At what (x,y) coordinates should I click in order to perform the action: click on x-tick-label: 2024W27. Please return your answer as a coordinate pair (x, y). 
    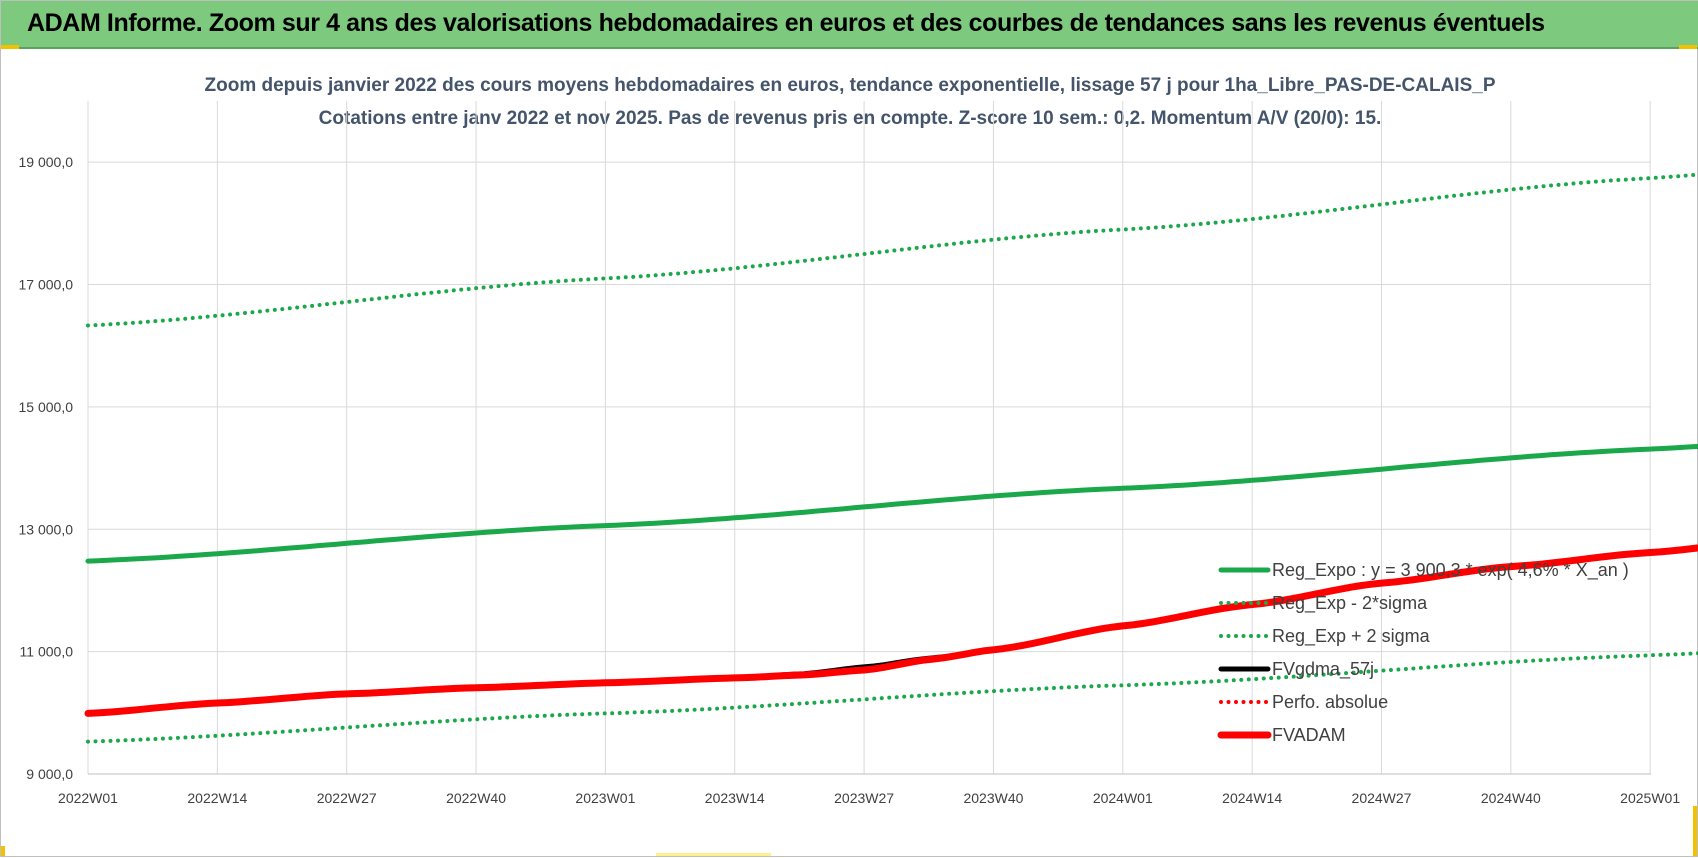
    Looking at the image, I should click on (1382, 798).